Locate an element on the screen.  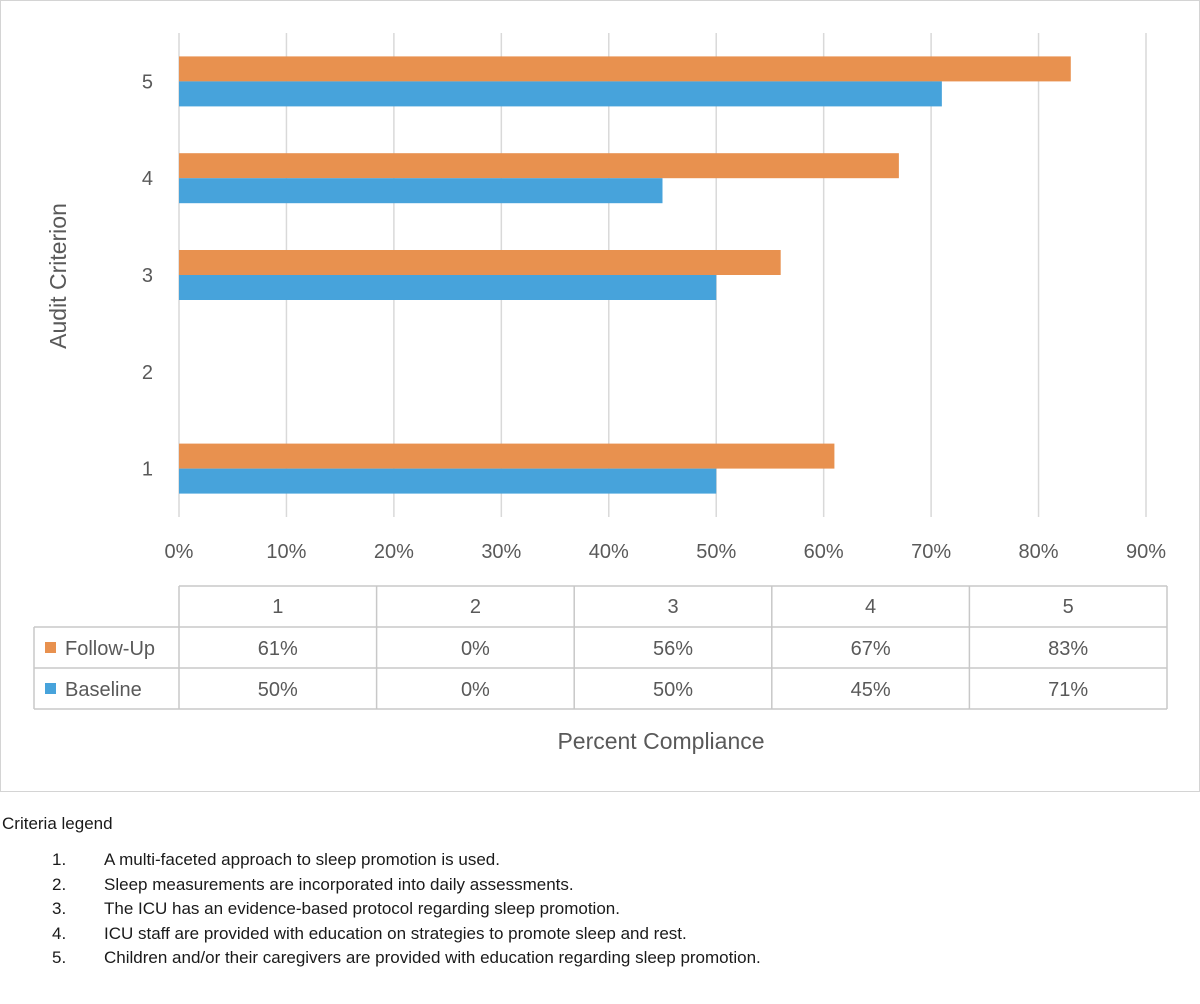
table-header-cell: 5 is located at coordinates (1068, 607).